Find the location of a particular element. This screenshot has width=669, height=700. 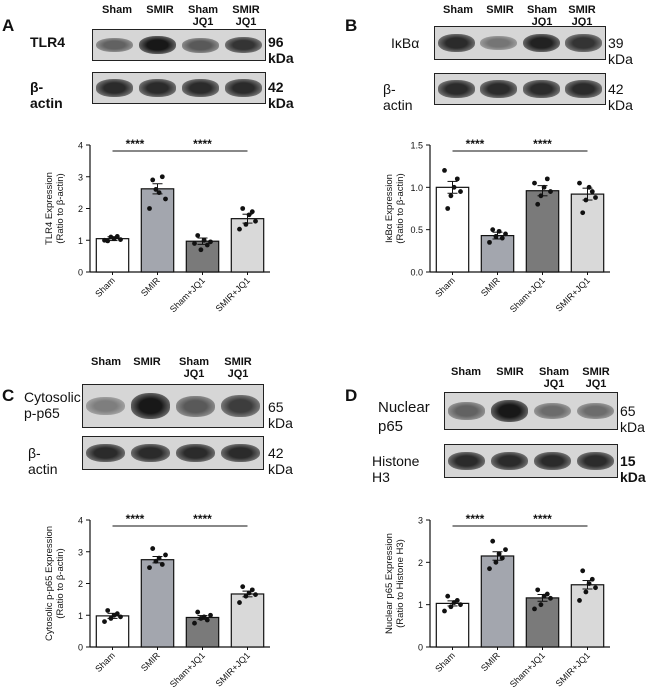

kda-label: 42 kDa is located at coordinates (280, 461).